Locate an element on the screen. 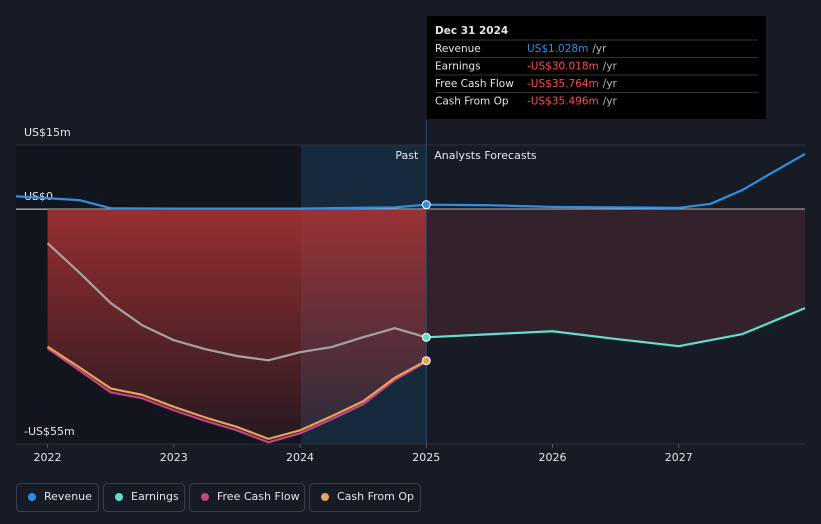 The image size is (821, 524). tooltip-value: -US$30.018m/yr is located at coordinates (572, 67).